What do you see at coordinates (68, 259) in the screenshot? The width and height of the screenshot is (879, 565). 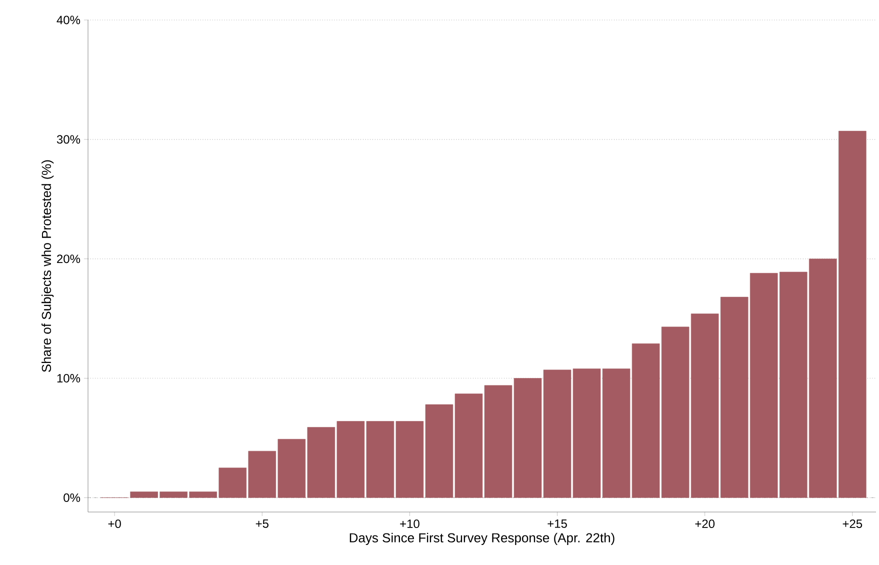 I see `y-tick-label: 20%` at bounding box center [68, 259].